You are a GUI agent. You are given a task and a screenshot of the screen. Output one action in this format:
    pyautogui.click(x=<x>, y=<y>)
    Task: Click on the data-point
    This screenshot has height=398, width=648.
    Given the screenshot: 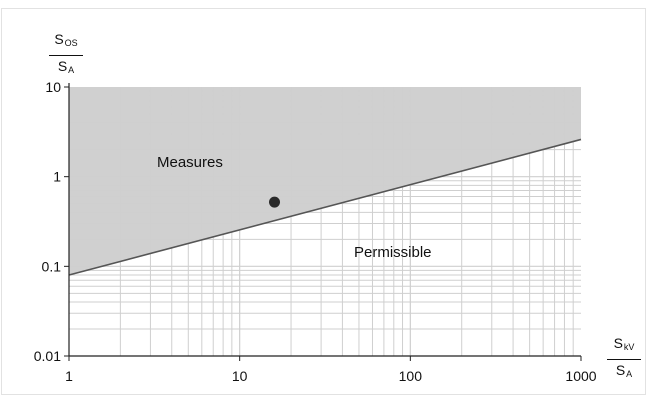 What is the action you would take?
    pyautogui.click(x=275, y=202)
    